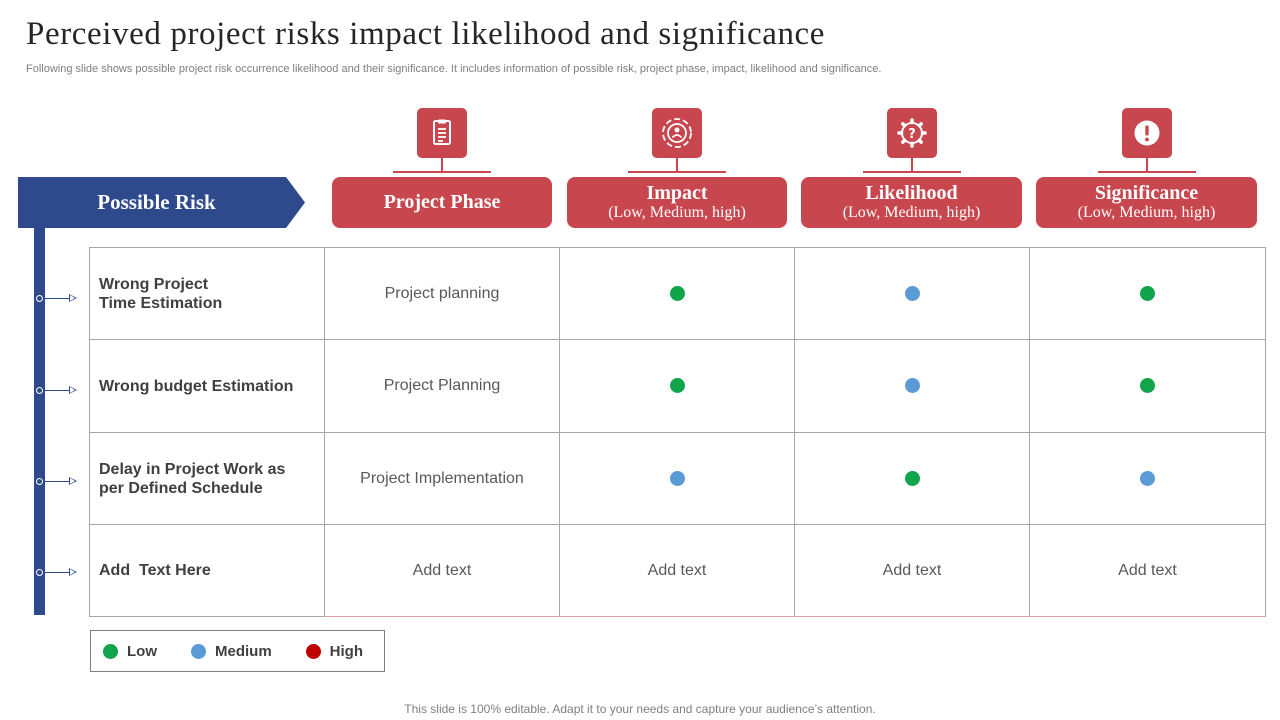 Image resolution: width=1280 pixels, height=720 pixels. What do you see at coordinates (442, 293) in the screenshot?
I see `phase-cell: Project planning` at bounding box center [442, 293].